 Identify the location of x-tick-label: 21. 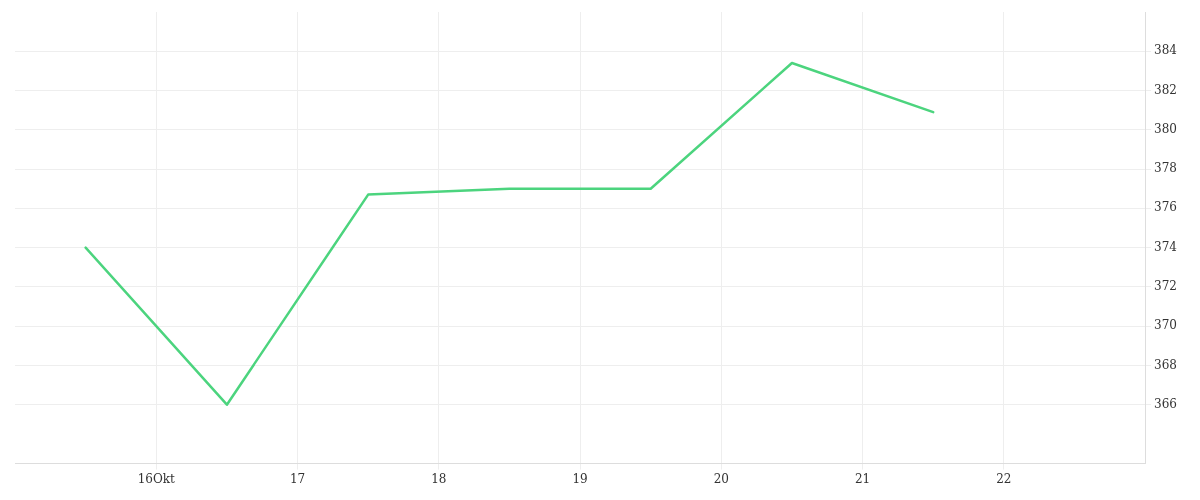
(862, 478).